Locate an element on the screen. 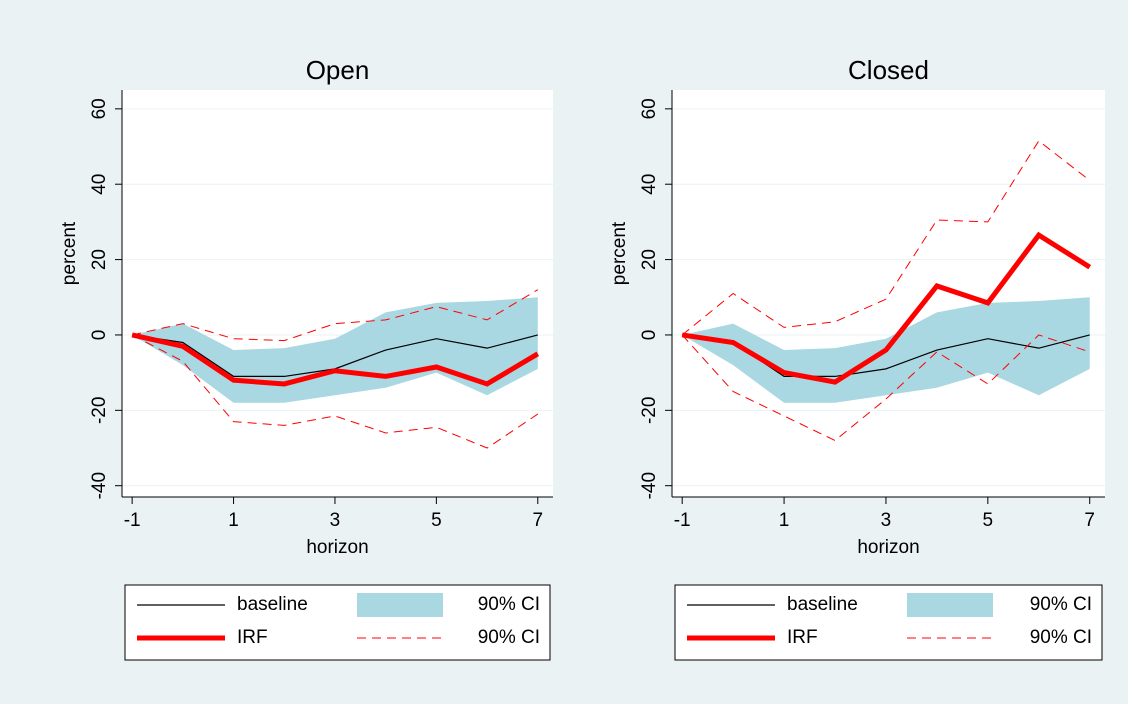  chart-title: Open is located at coordinates (338, 70).